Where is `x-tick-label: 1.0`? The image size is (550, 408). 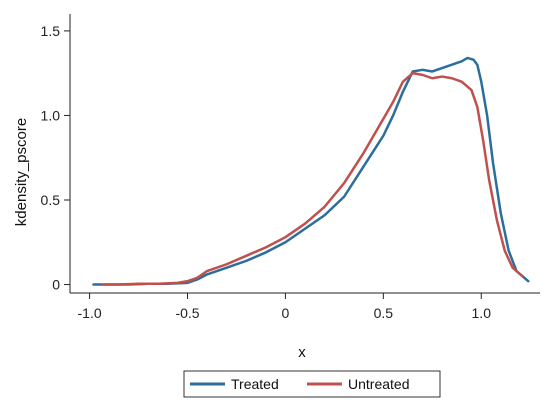
x-tick-label: 1.0 is located at coordinates (482, 313).